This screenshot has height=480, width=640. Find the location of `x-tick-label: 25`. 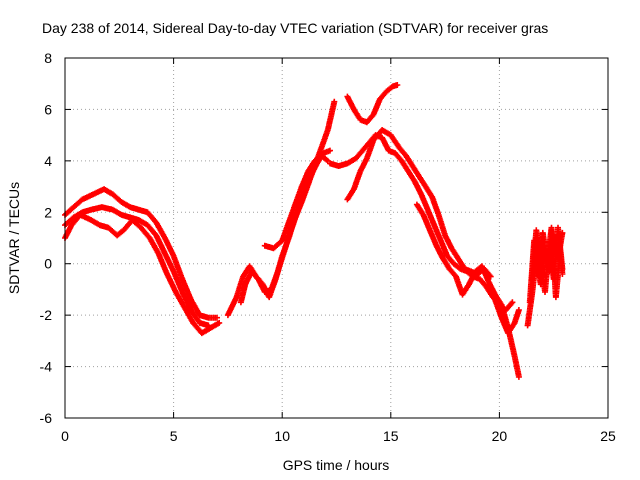

x-tick-label: 25 is located at coordinates (608, 436).